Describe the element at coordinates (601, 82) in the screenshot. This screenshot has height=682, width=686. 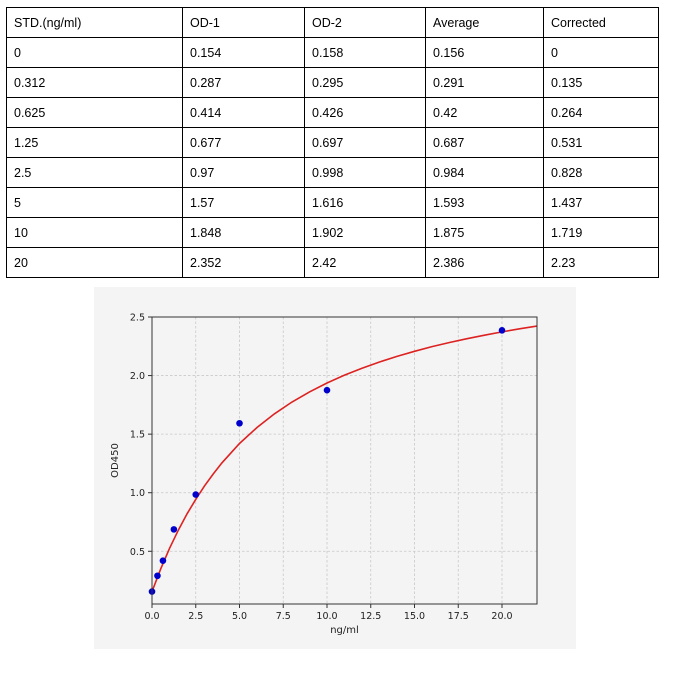
I see `cell-corrected: 0.135` at that location.